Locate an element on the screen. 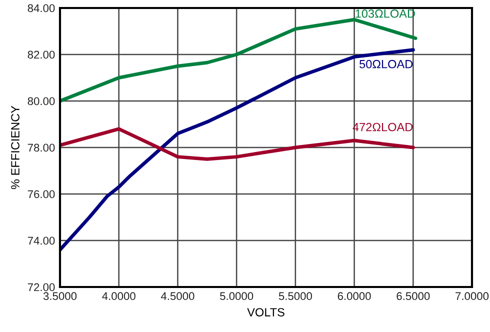  x-tick-label: 3.5000 is located at coordinates (60, 296).